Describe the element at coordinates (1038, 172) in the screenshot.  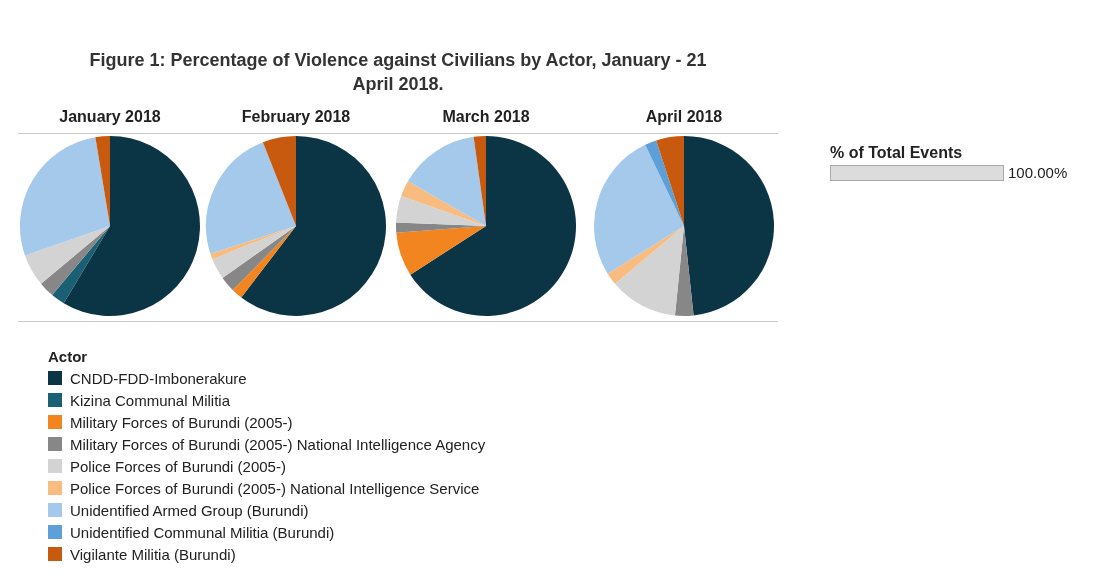
I see `text: 100.00%` at that location.